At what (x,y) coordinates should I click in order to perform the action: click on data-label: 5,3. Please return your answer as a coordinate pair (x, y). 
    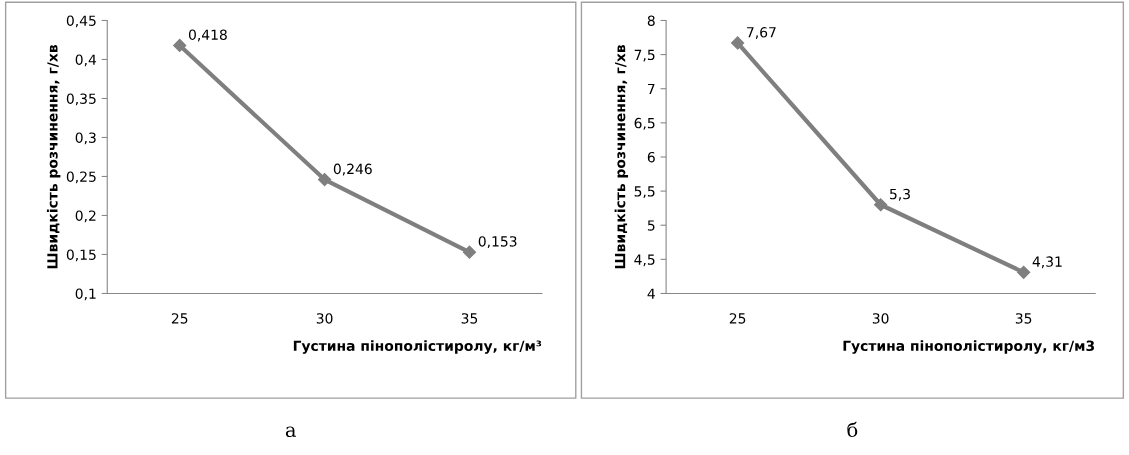
    Looking at the image, I should click on (900, 194).